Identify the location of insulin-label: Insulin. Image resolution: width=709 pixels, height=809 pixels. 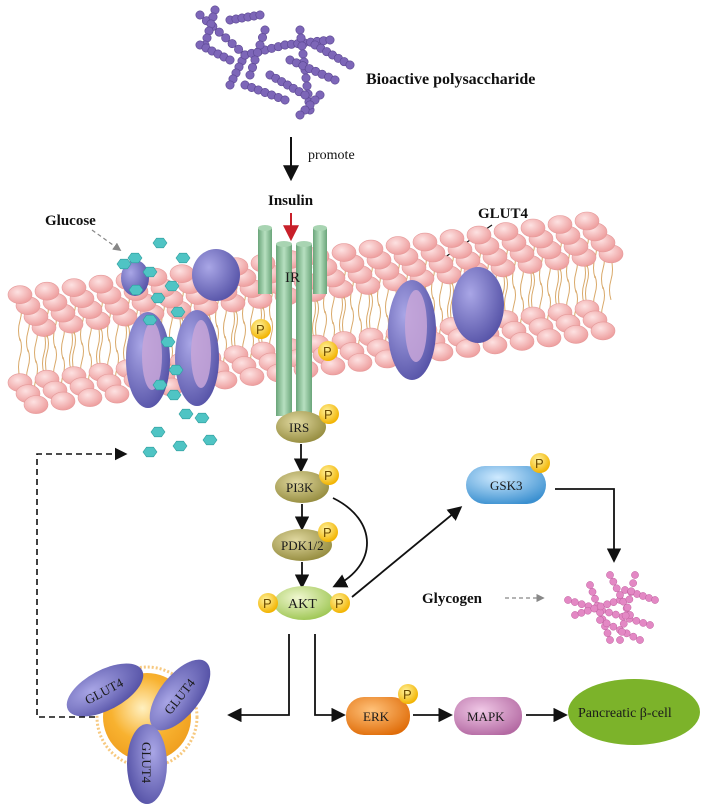
(291, 201).